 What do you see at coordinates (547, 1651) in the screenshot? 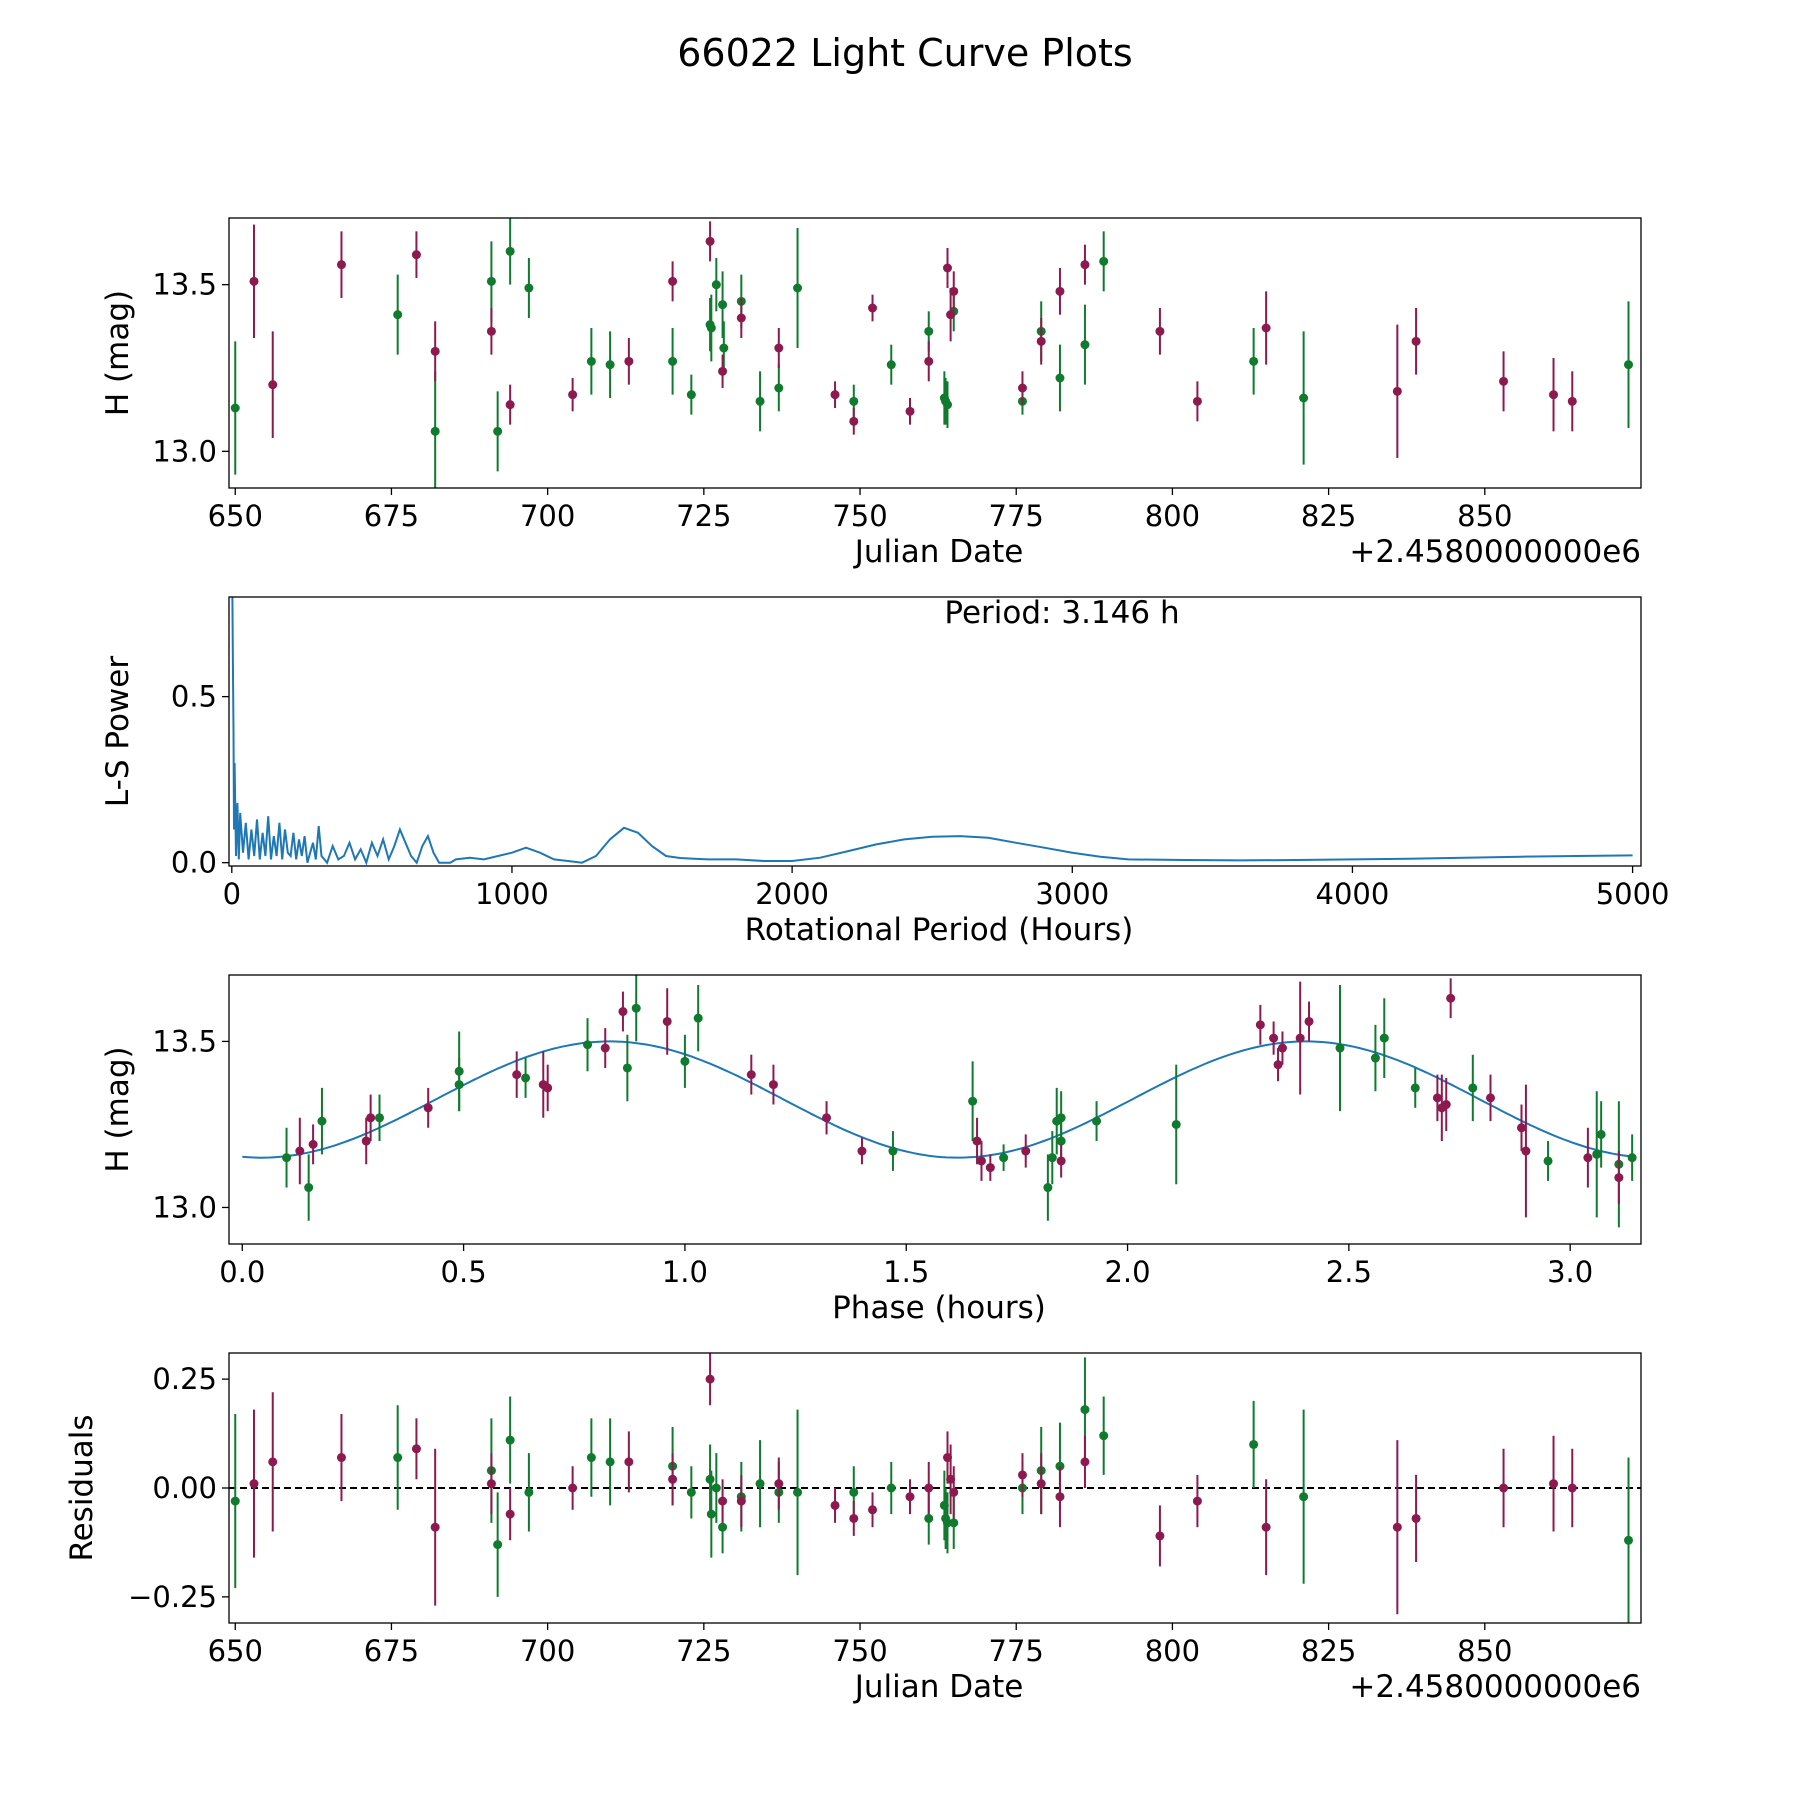
I see `x-tick-label: 700` at bounding box center [547, 1651].